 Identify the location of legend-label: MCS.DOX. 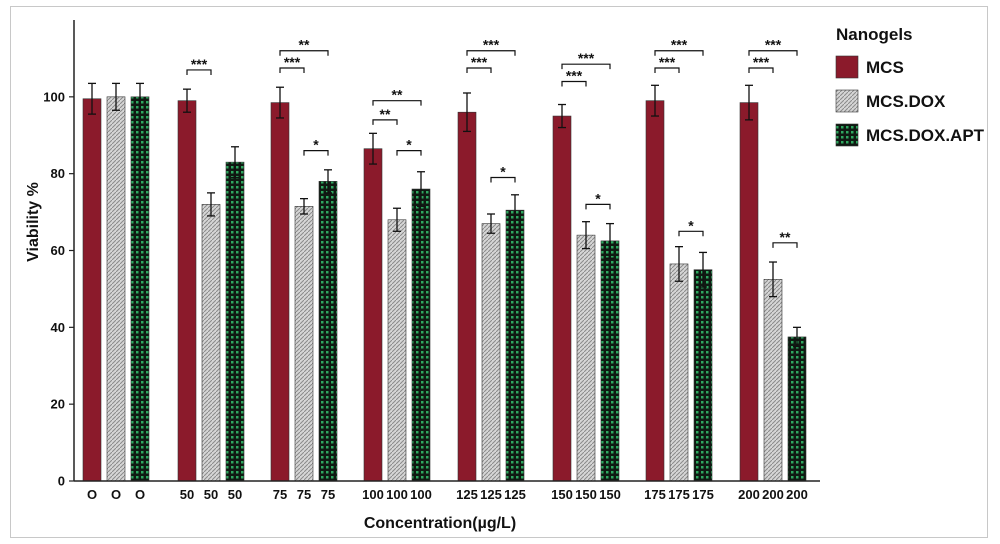
(906, 101).